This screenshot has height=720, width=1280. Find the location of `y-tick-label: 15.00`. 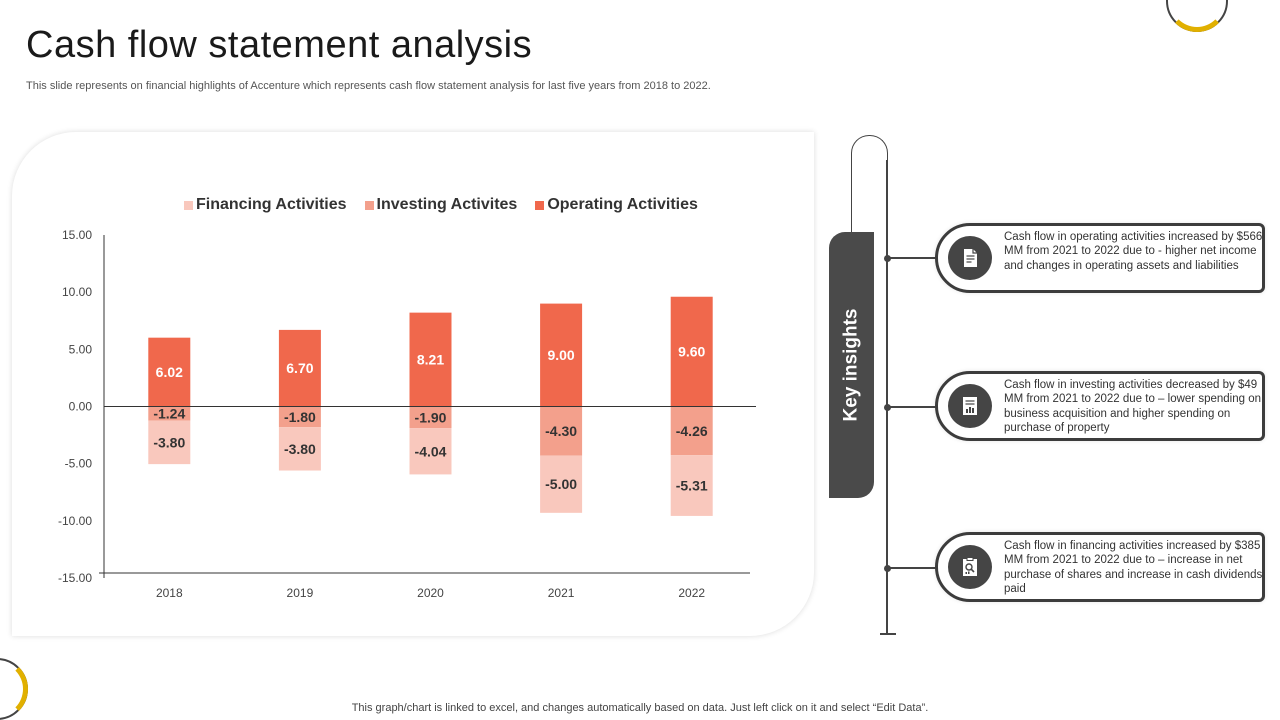

y-tick-label: 15.00 is located at coordinates (77, 235).